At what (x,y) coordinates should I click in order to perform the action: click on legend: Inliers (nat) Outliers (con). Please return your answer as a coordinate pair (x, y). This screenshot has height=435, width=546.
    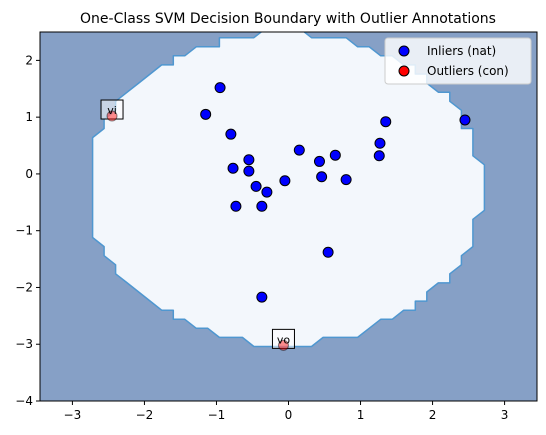
    Looking at the image, I should click on (458, 61).